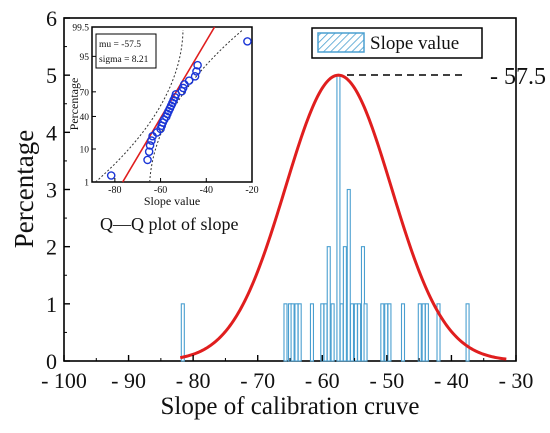 The width and height of the screenshot is (550, 433). What do you see at coordinates (193, 380) in the screenshot?
I see `x-tick-label: - 80` at bounding box center [193, 380].